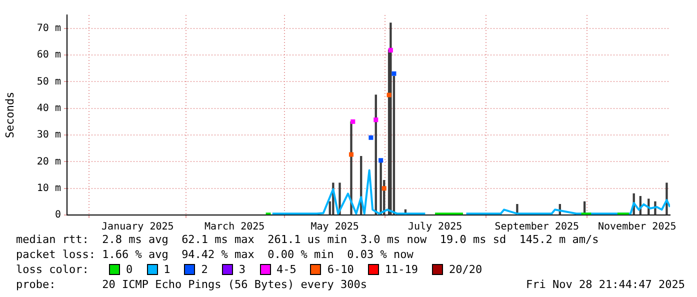  Describe the element at coordinates (286, 269) in the screenshot. I see `legend-label: 4-5` at that location.